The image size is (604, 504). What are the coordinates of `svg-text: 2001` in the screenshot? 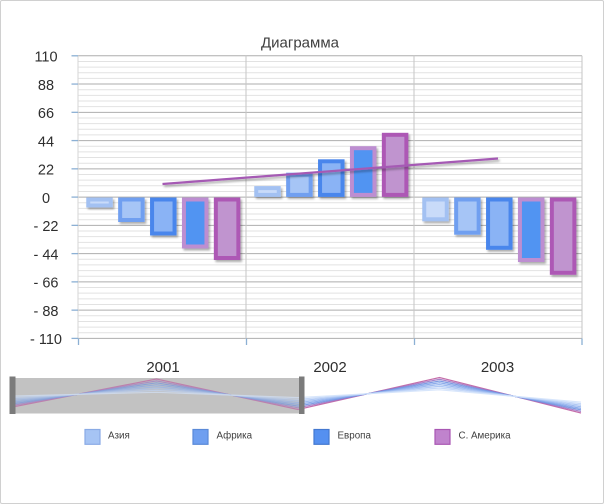 It's located at (162, 367).